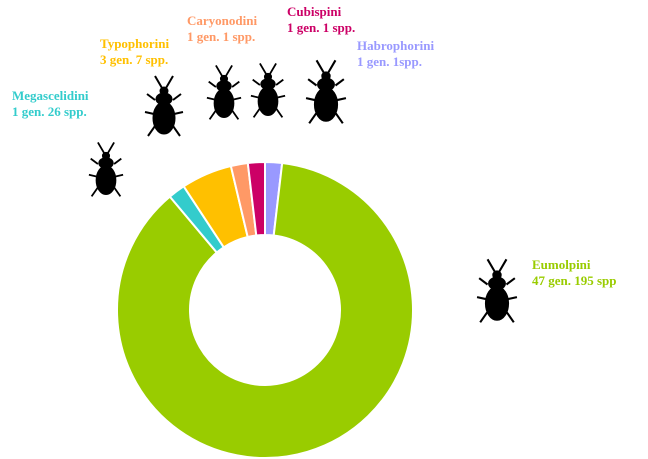  Describe the element at coordinates (314, 11) in the screenshot. I see `category-label: Cubispini` at that location.